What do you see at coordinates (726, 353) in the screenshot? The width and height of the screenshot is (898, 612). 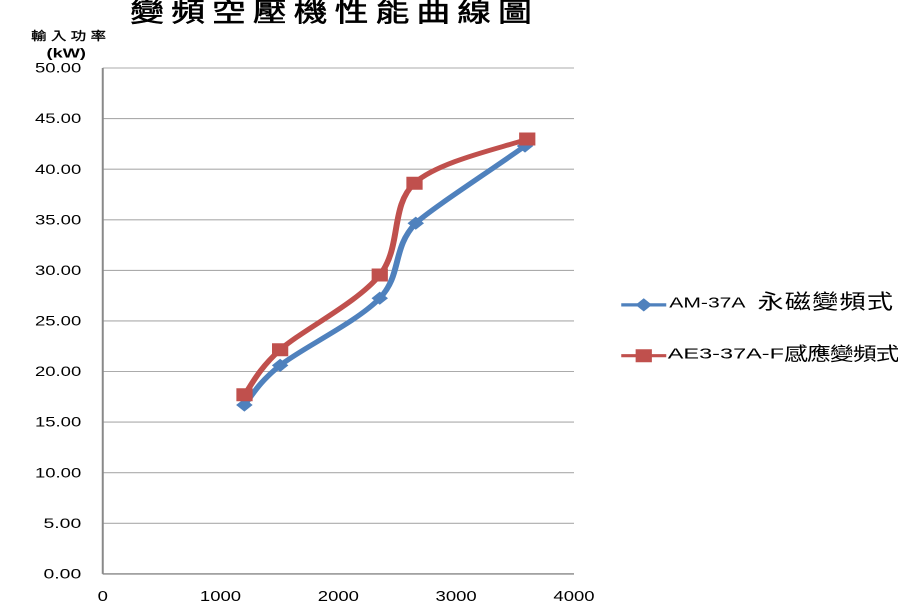 I see `svg-text: AE3-37A-F` at bounding box center [726, 353].